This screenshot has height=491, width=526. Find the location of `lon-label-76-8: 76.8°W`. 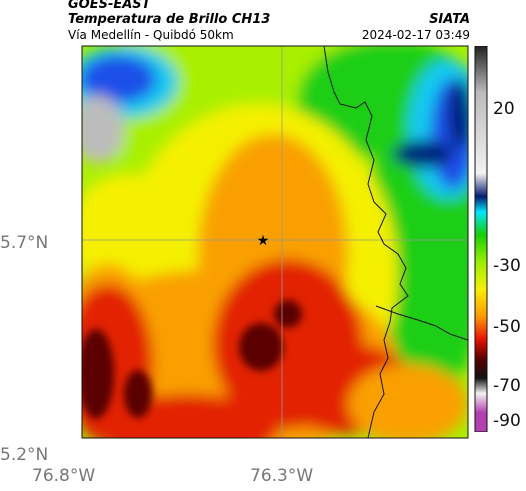

lon-label-76-8: 76.8°W is located at coordinates (64, 476).